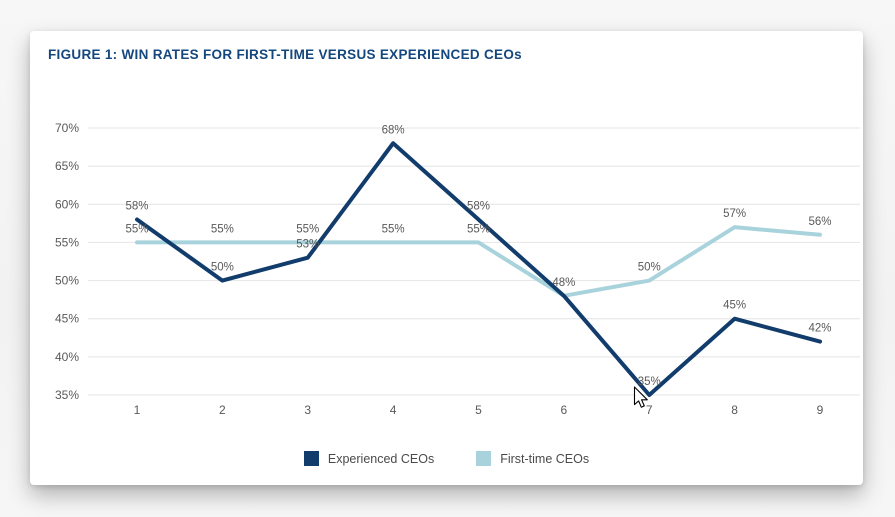  What do you see at coordinates (484, 458) in the screenshot?
I see `legend-swatch-first-time-icon` at bounding box center [484, 458].